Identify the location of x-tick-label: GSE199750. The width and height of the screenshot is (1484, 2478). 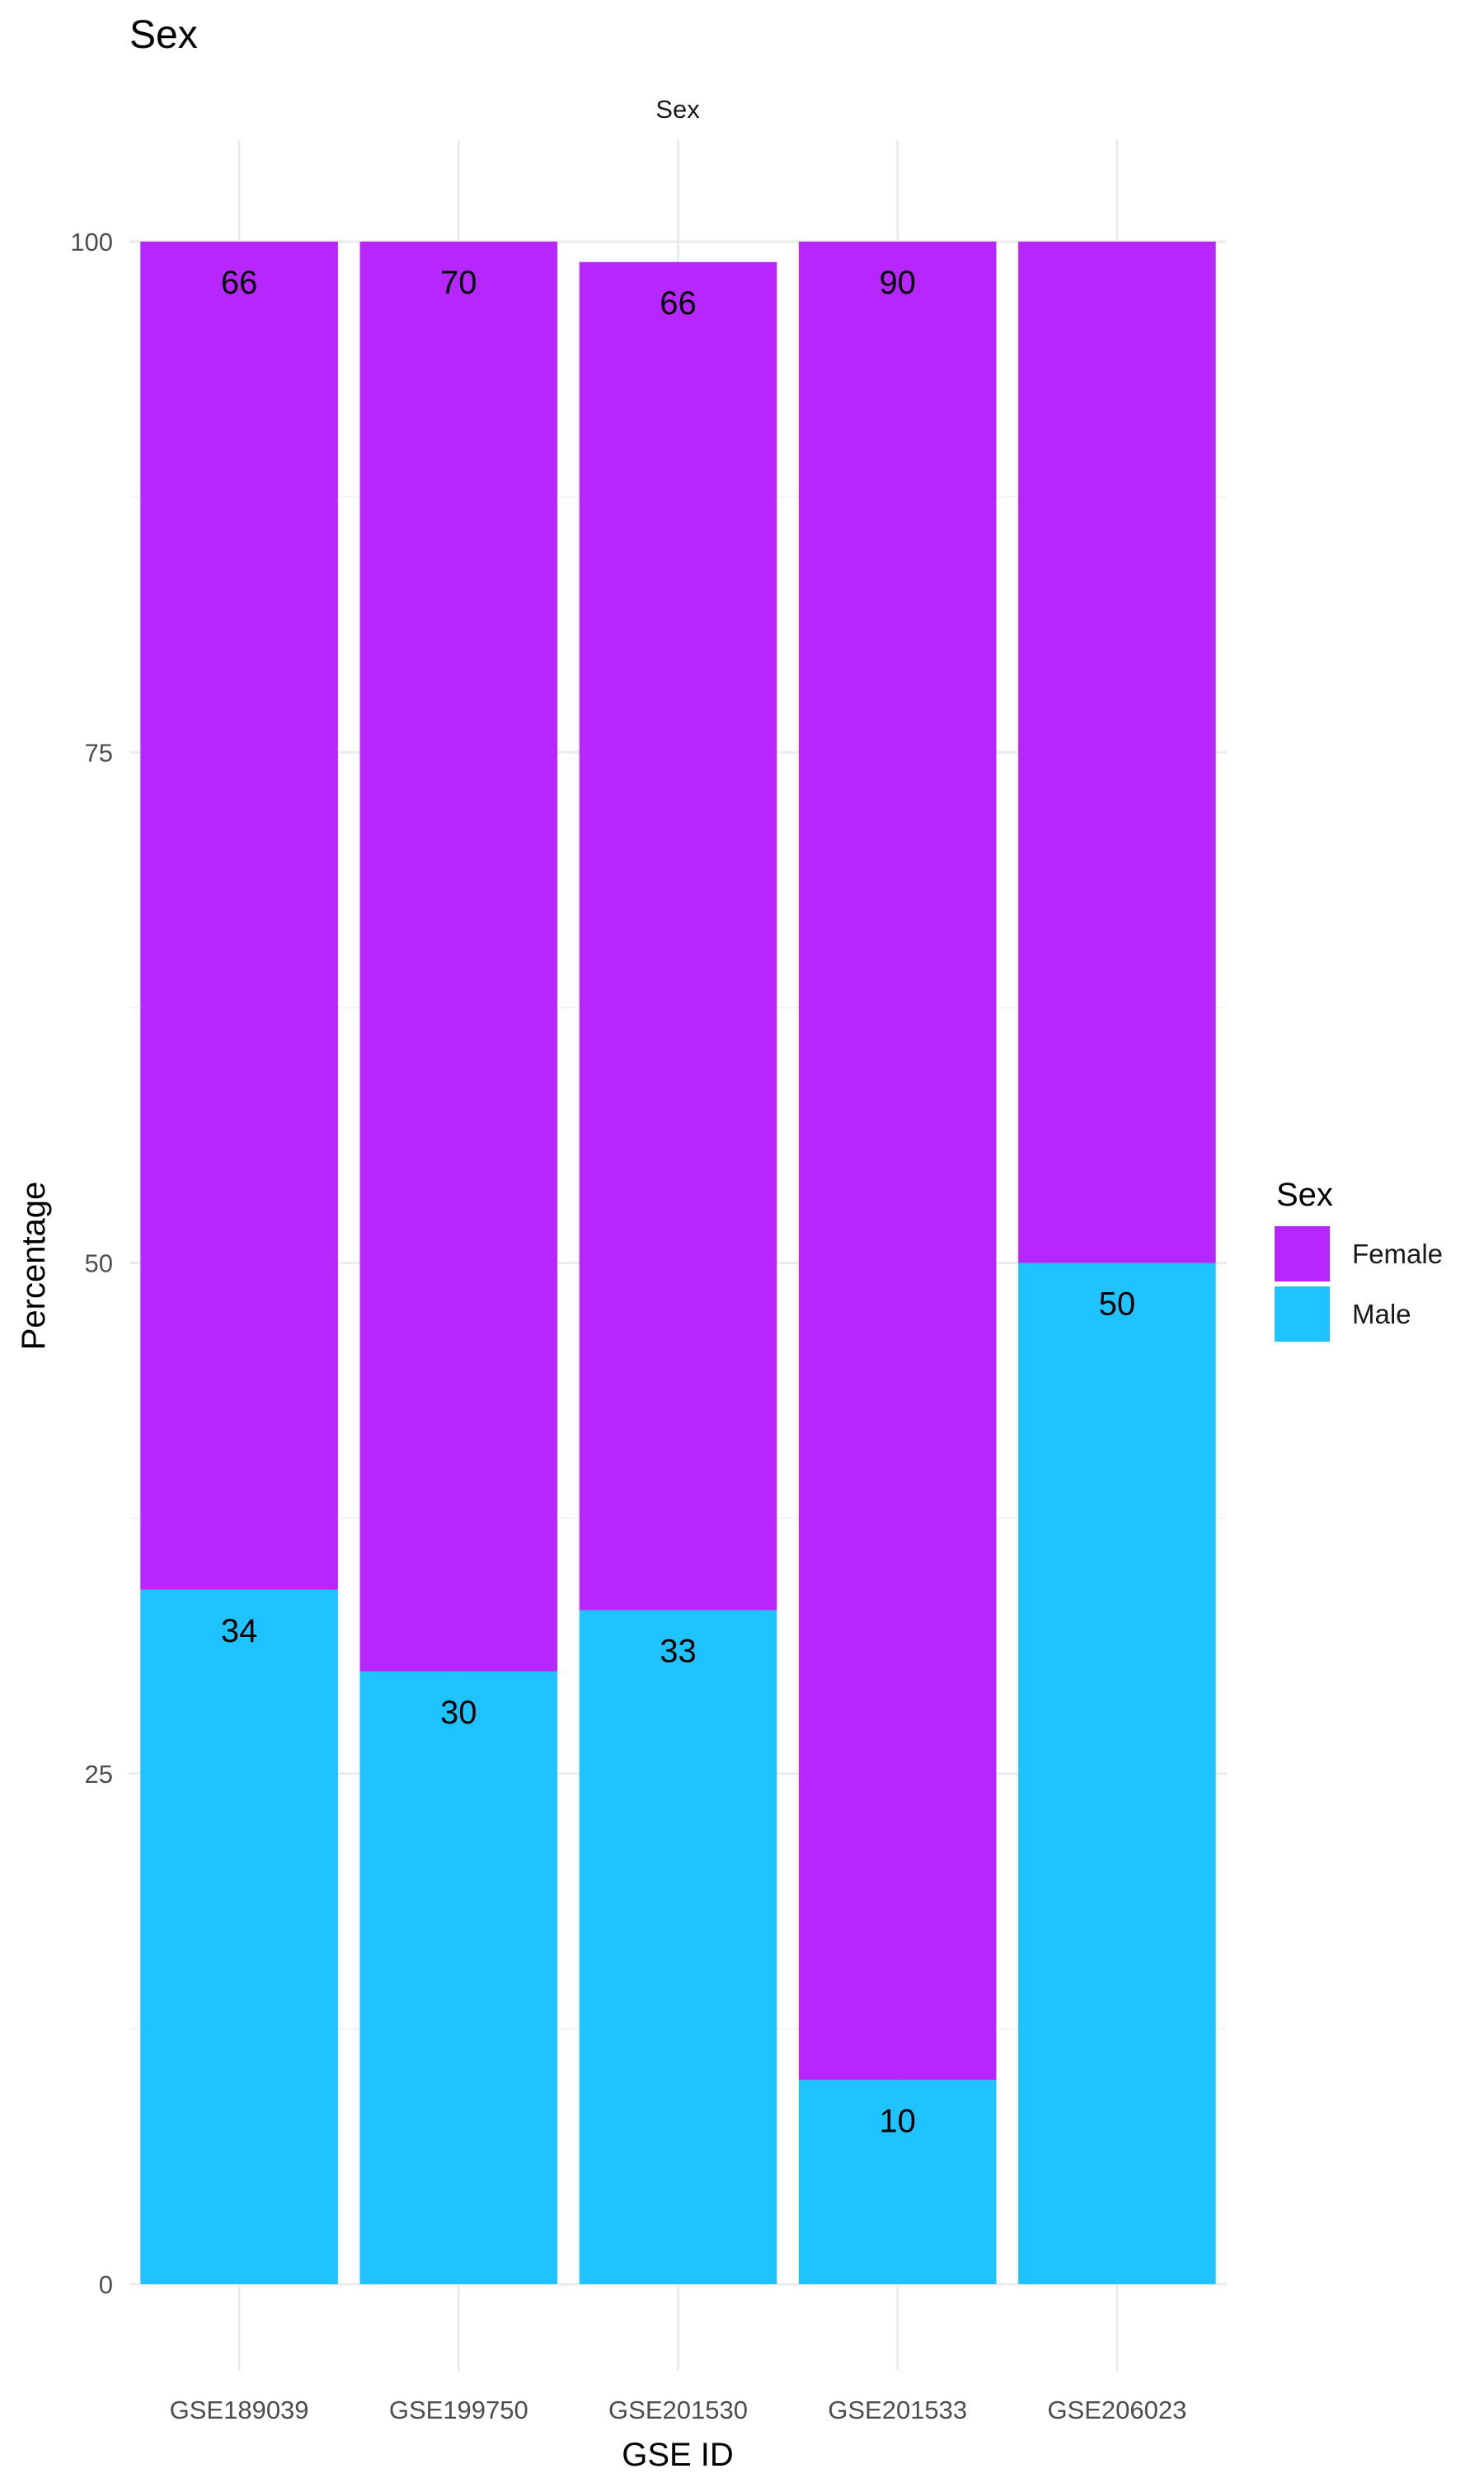
(458, 2410).